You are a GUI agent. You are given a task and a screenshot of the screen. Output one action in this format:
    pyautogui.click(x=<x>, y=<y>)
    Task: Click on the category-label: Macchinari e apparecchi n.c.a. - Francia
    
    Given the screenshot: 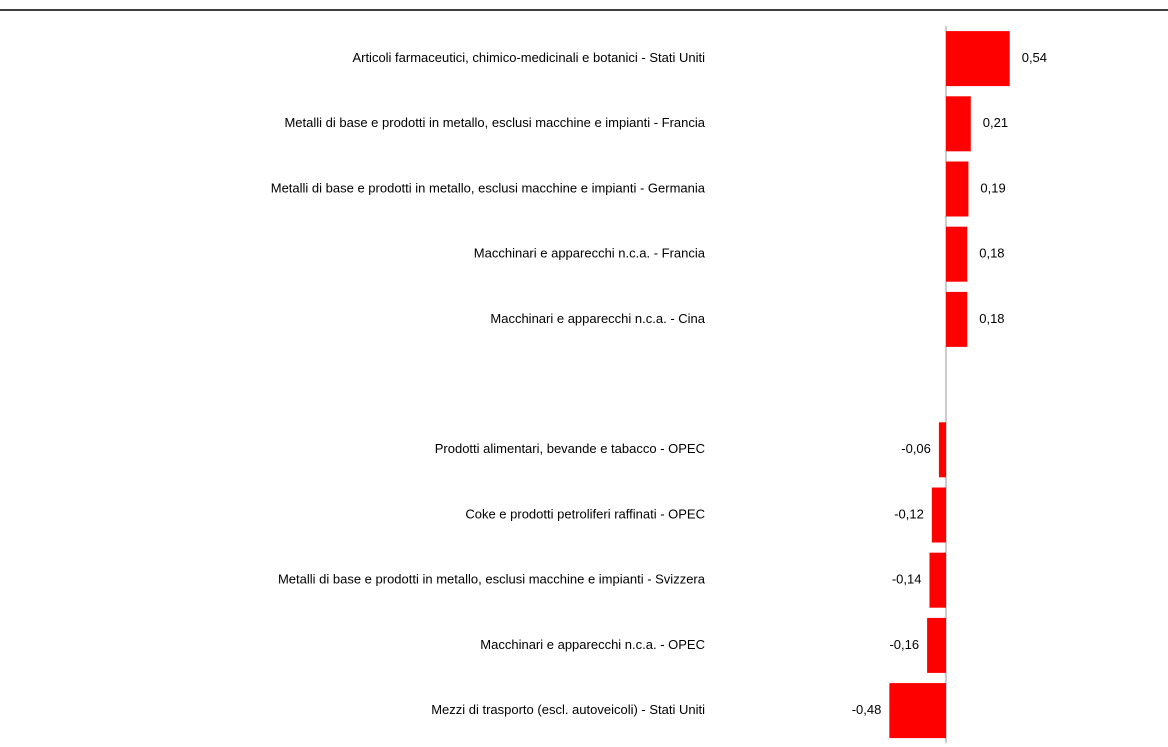 What is the action you would take?
    pyautogui.click(x=590, y=253)
    